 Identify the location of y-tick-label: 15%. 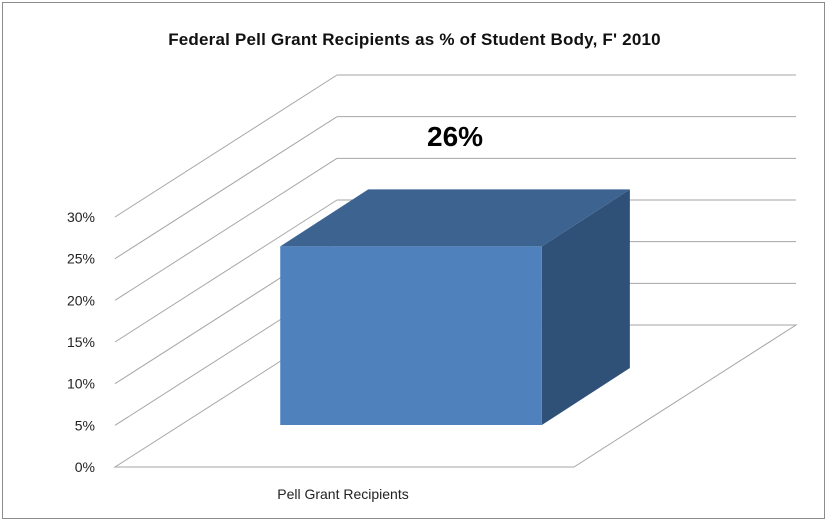
(81, 342).